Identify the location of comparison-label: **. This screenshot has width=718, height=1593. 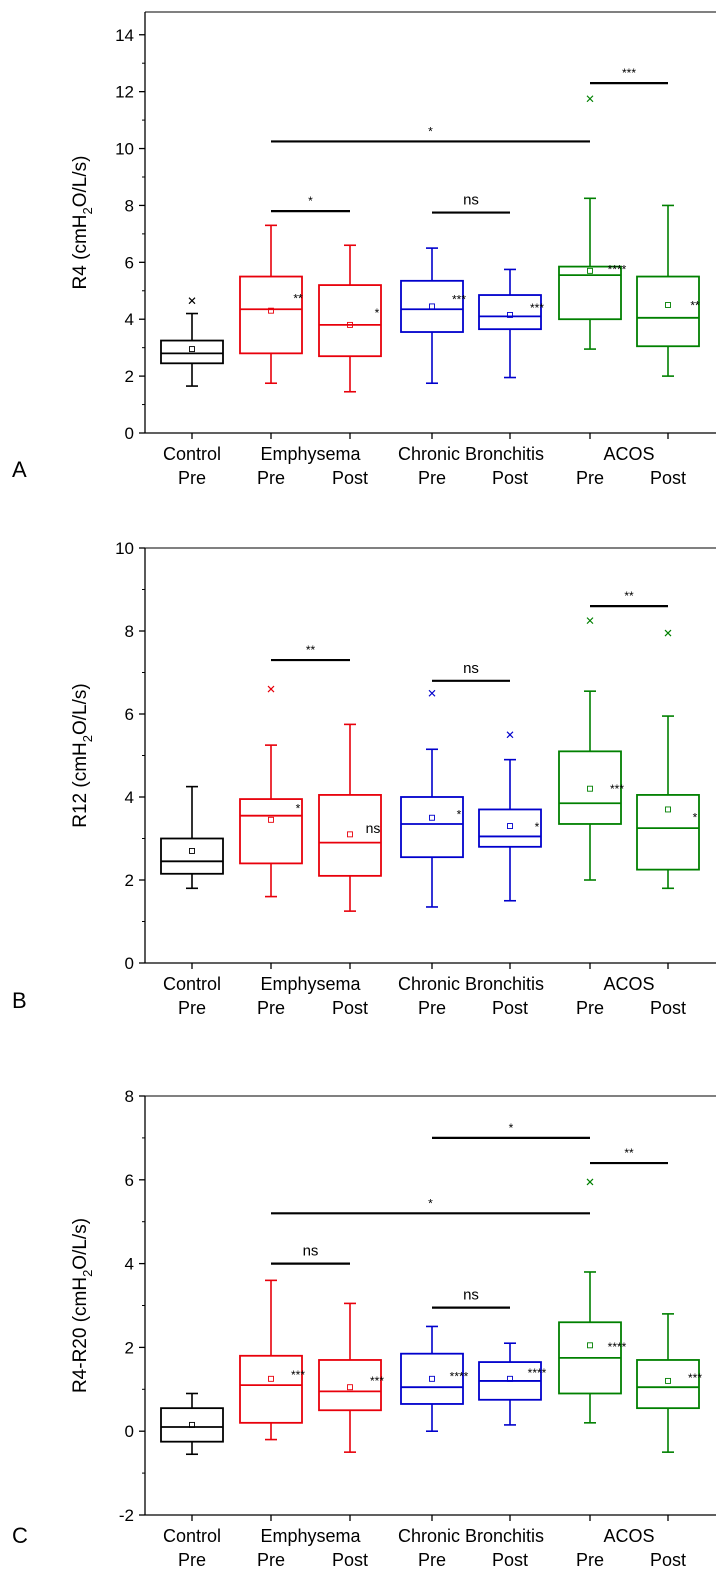
(311, 650).